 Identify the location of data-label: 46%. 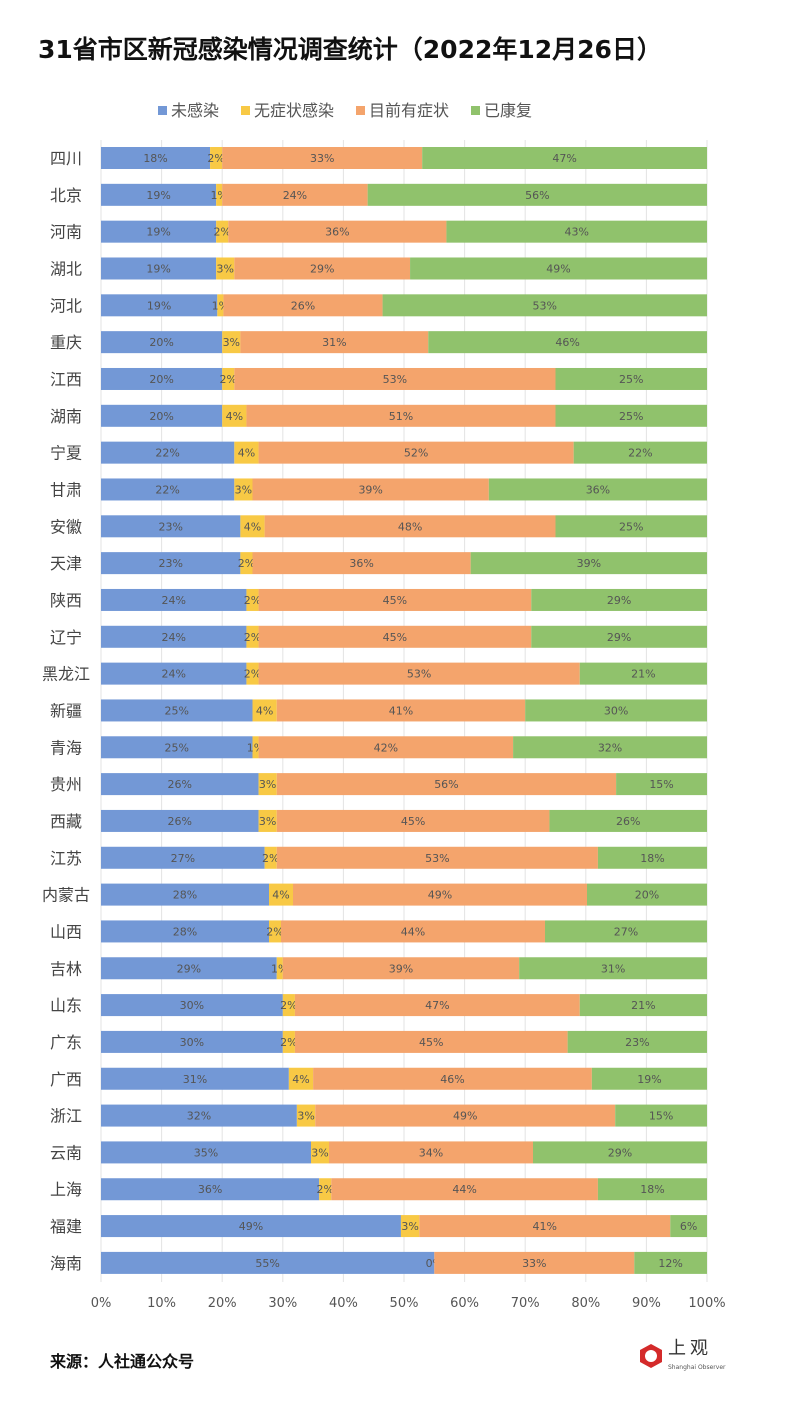
(452, 1079).